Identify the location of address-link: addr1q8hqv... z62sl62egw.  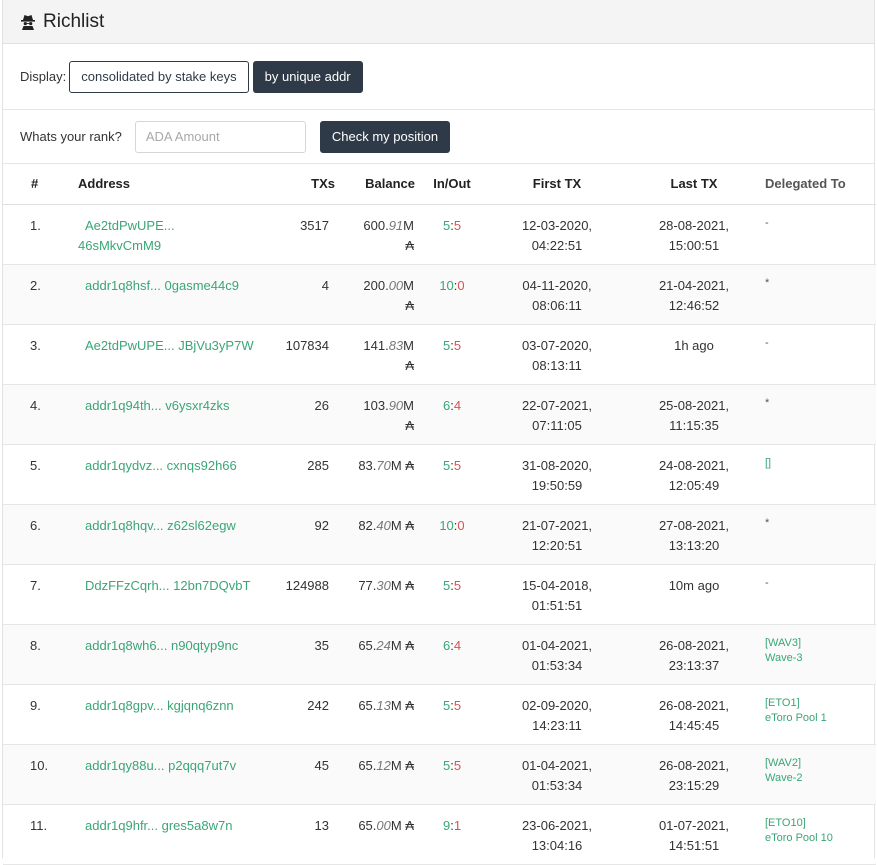
(160, 525).